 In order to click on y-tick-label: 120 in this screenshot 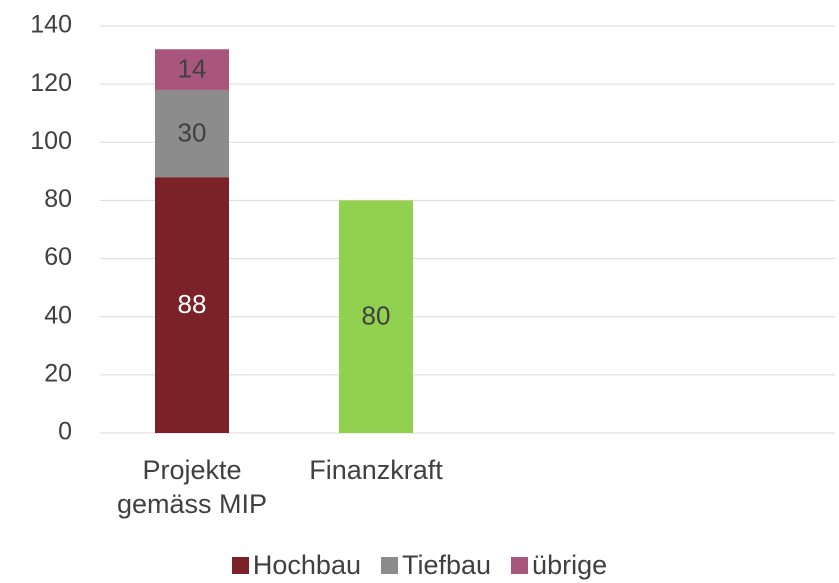, I will do `click(51, 83)`.